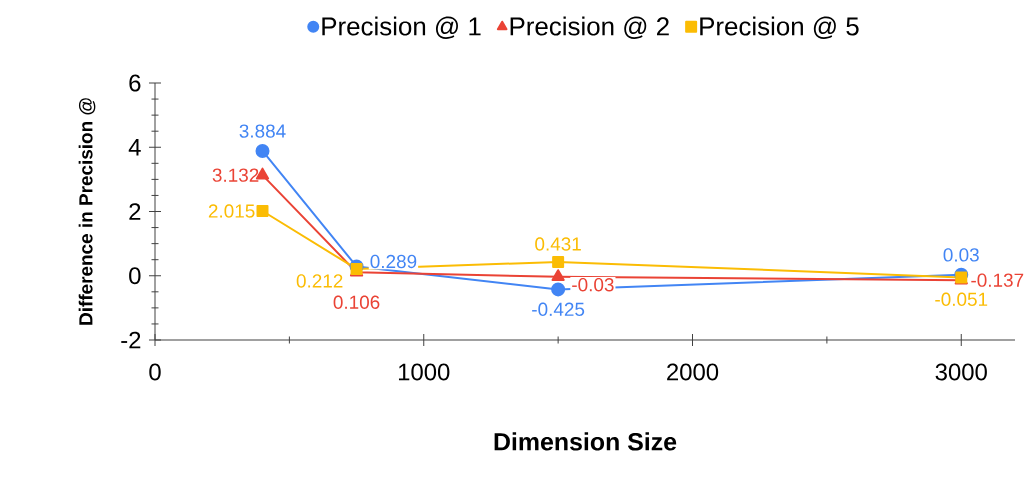 Image resolution: width=1029 pixels, height=490 pixels. I want to click on x-axis-title: Dimension Size, so click(585, 441).